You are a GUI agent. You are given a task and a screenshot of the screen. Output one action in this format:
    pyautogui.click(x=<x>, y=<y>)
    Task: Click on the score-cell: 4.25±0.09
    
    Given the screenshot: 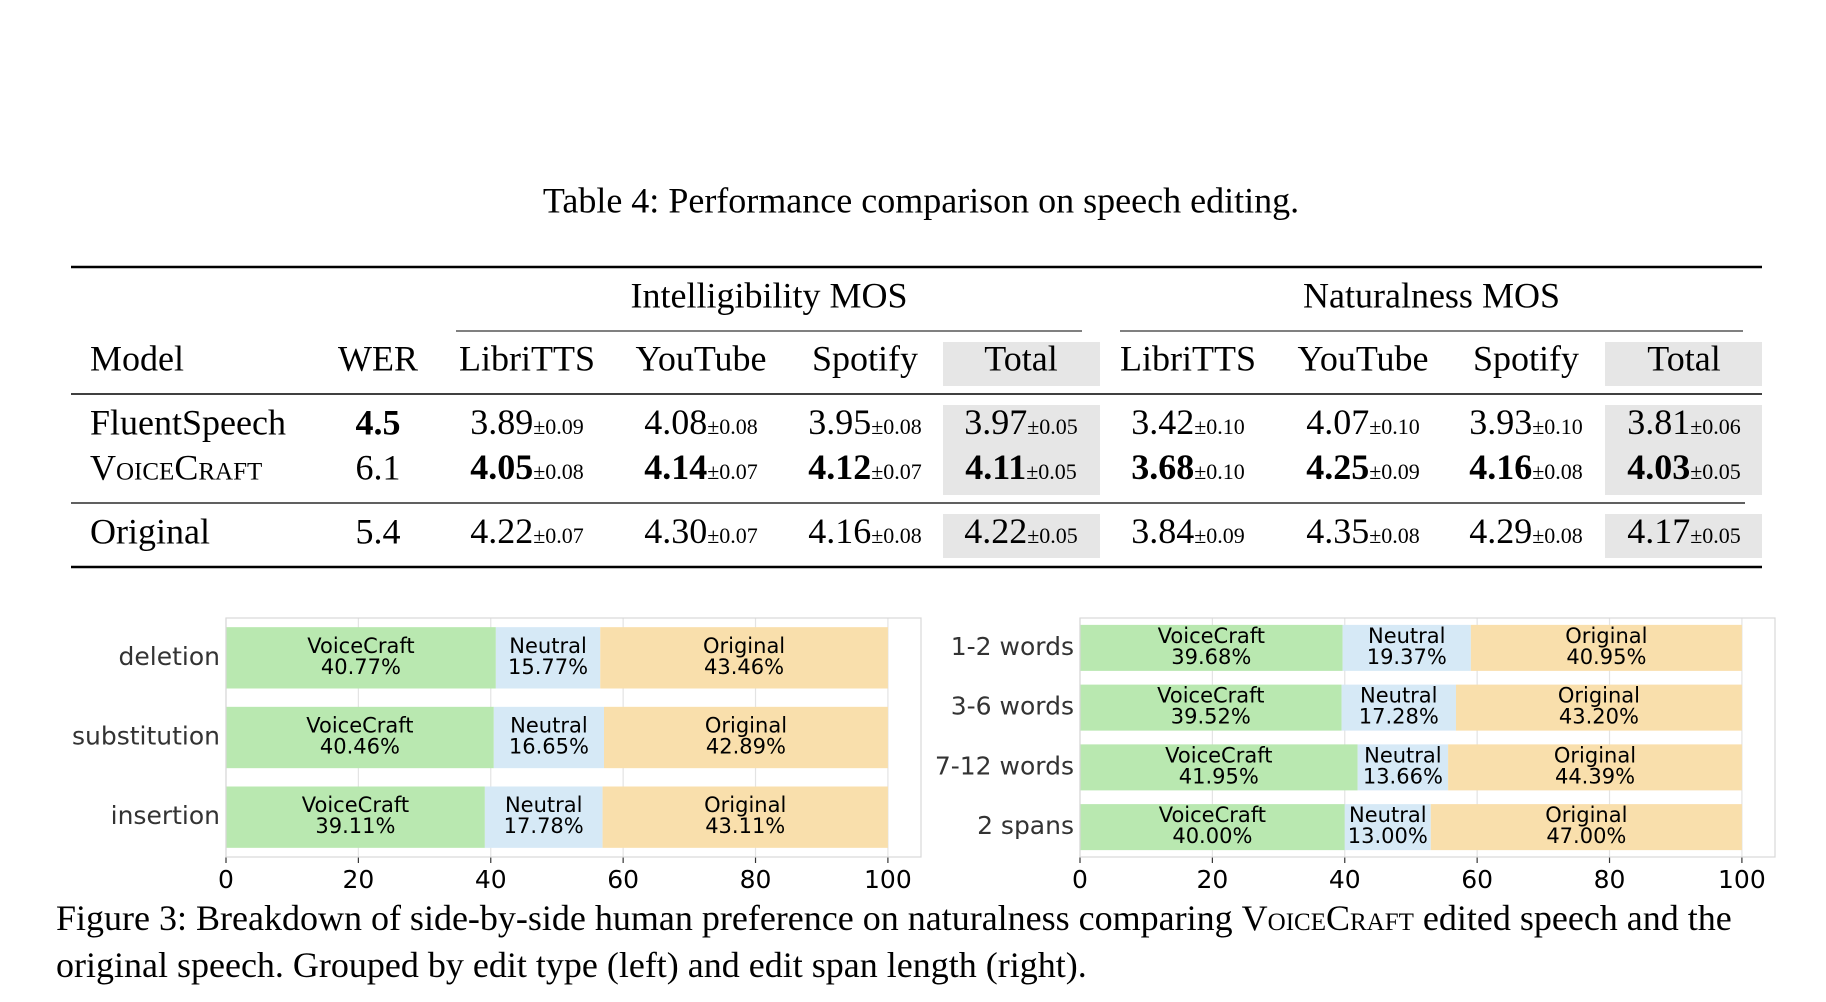 What is the action you would take?
    pyautogui.click(x=1363, y=467)
    